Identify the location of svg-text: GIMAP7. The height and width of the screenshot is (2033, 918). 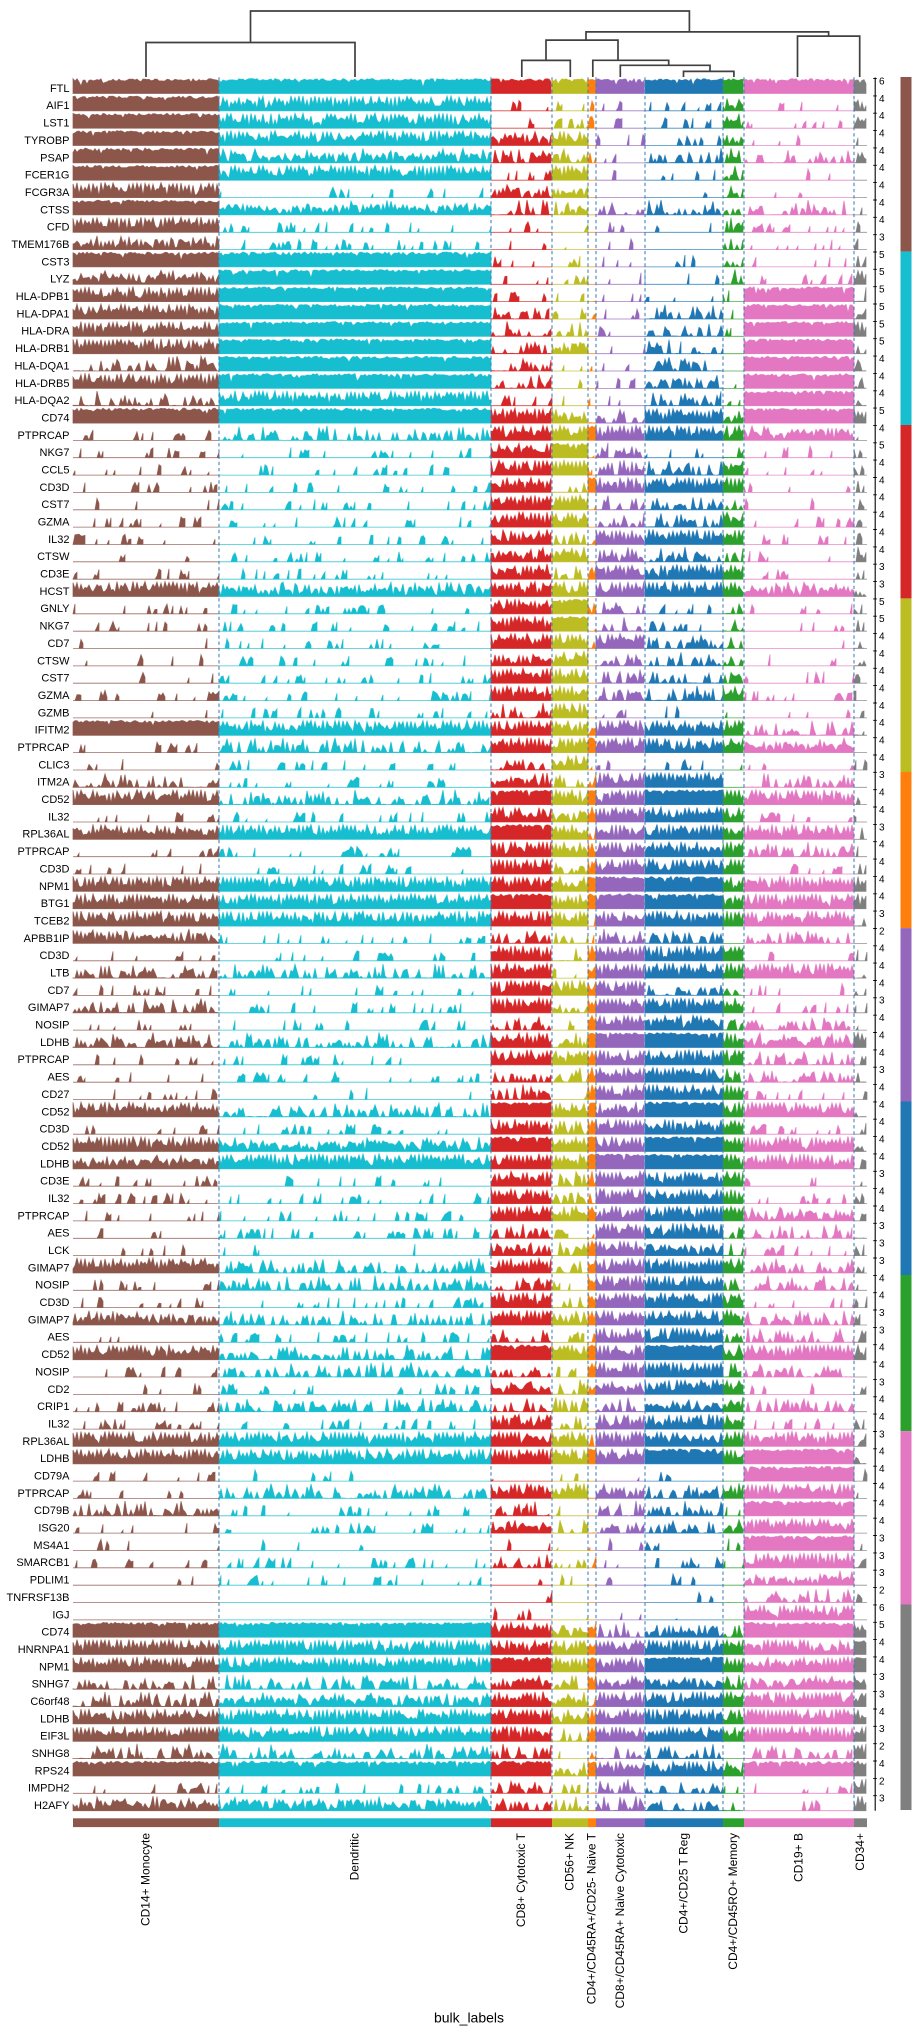
(49, 1320).